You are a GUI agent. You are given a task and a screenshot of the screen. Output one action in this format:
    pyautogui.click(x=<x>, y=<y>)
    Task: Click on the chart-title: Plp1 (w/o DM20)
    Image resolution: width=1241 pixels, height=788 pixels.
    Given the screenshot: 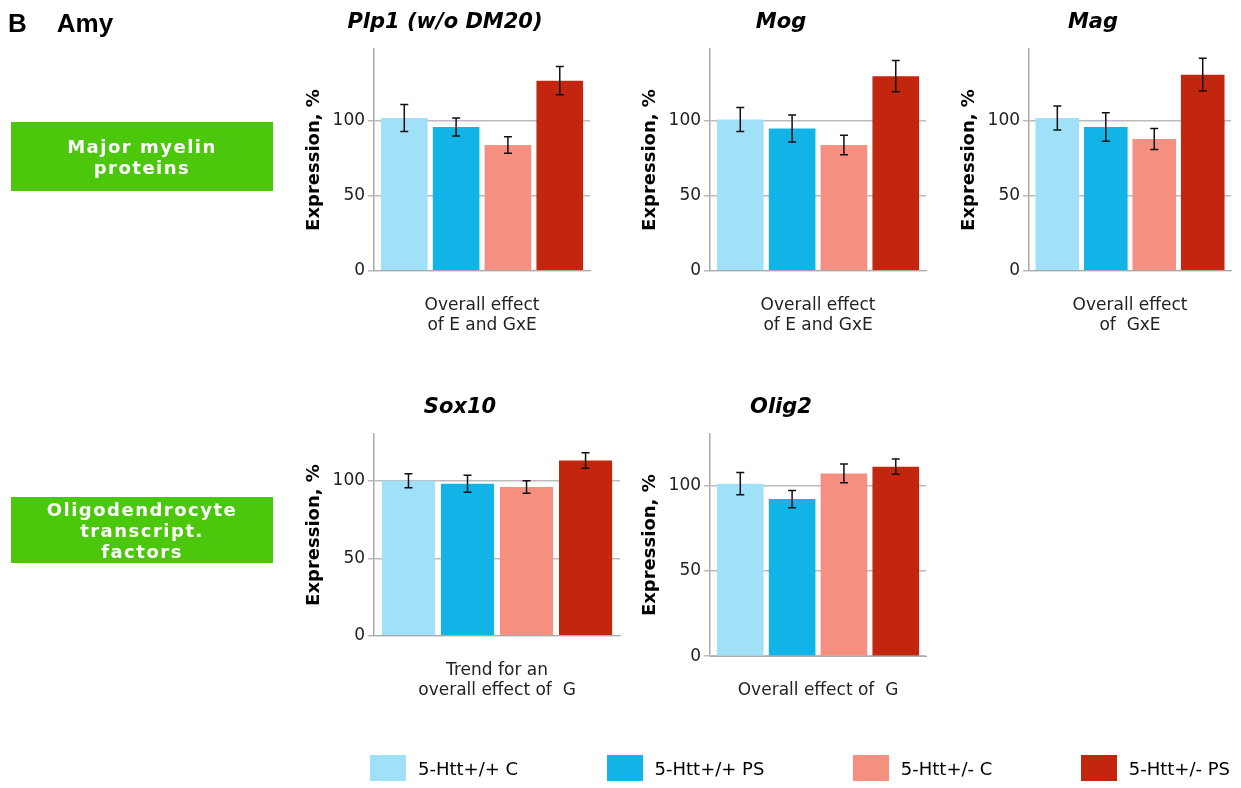 What is the action you would take?
    pyautogui.click(x=445, y=21)
    